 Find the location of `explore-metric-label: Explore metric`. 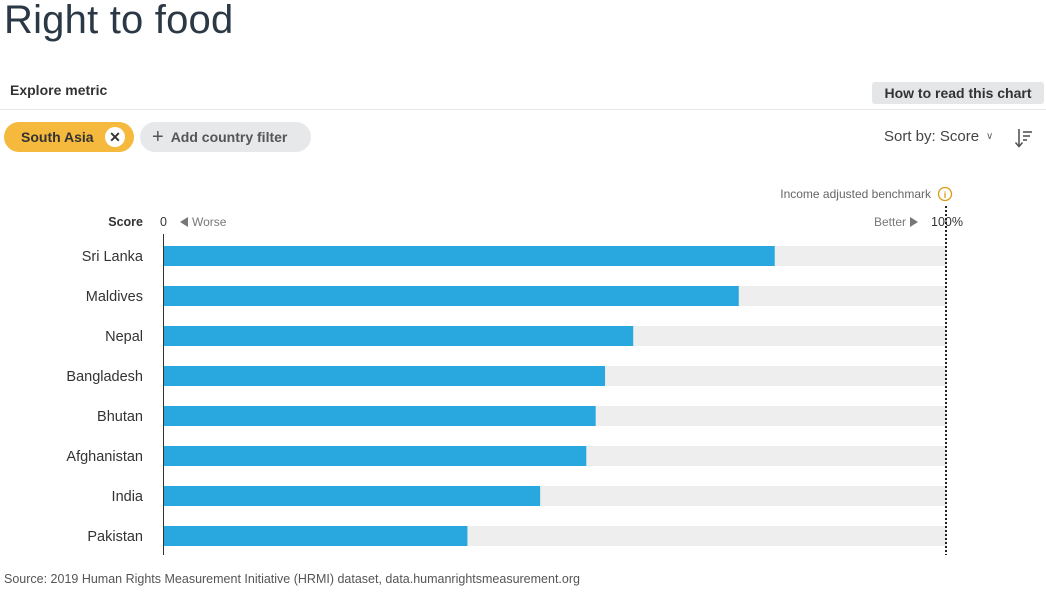

explore-metric-label: Explore metric is located at coordinates (59, 90).